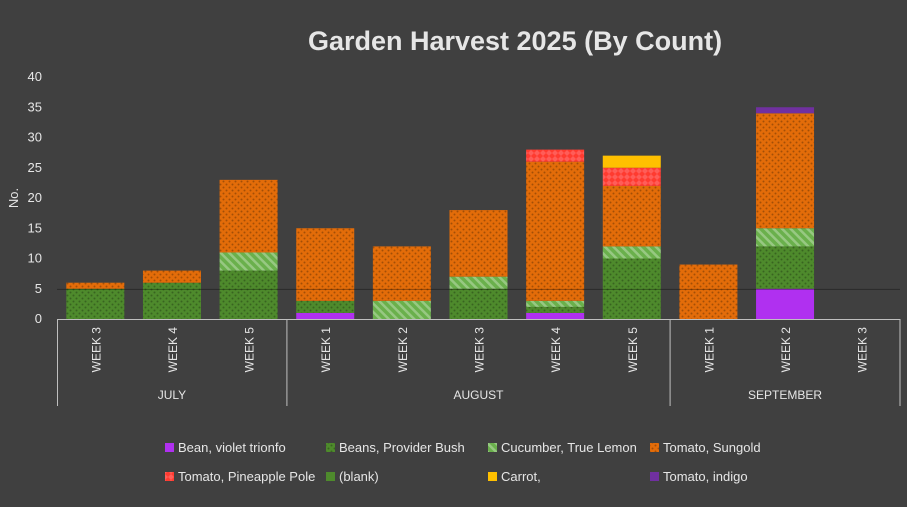  I want to click on month-label: SEPTEMBER, so click(785, 395).